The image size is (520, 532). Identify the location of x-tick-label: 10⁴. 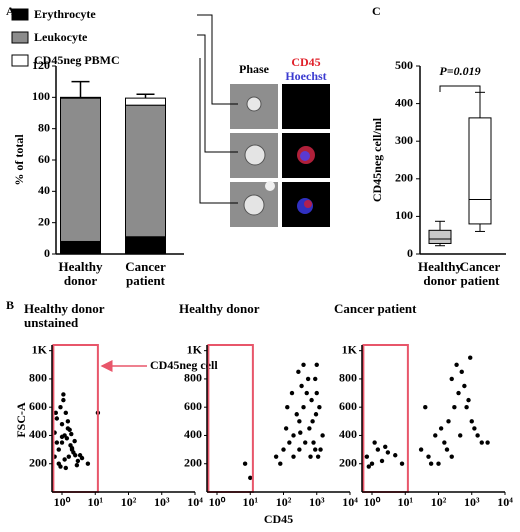
(505, 502).